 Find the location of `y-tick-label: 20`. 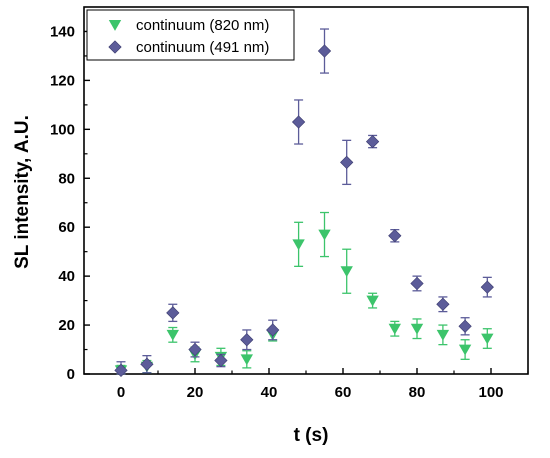

y-tick-label: 20 is located at coordinates (66, 325).